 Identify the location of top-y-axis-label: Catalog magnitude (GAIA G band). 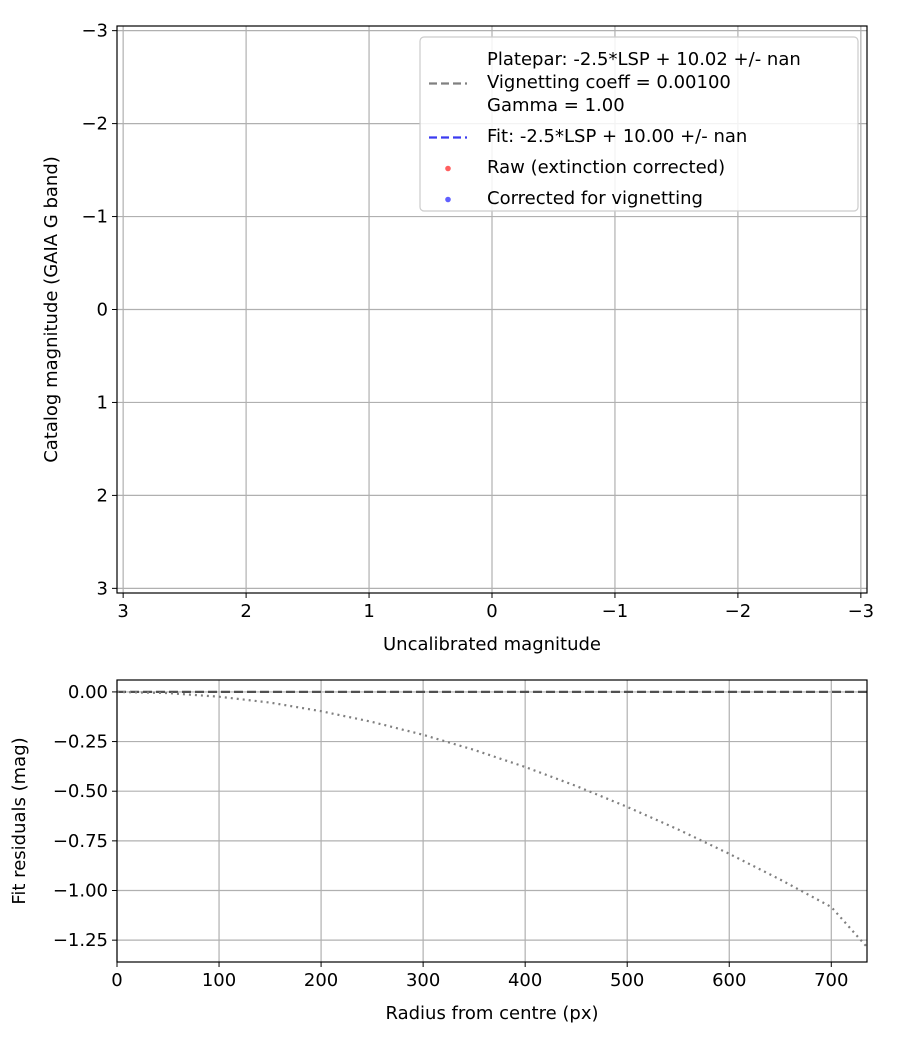
(51, 309).